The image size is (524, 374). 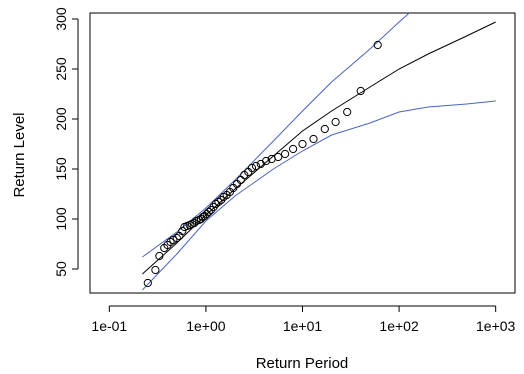 What do you see at coordinates (302, 363) in the screenshot?
I see `x-axis-title: Return Period` at bounding box center [302, 363].